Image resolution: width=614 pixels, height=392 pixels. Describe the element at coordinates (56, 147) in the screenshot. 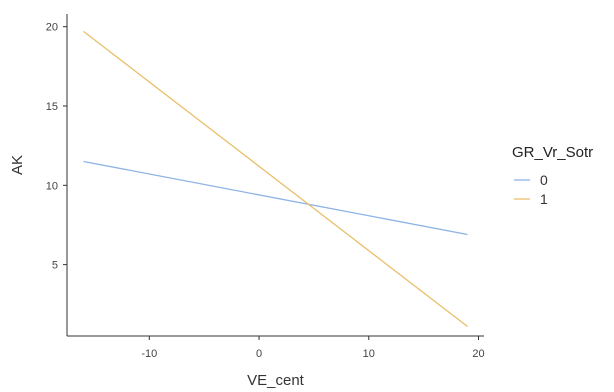

I see `y-axis-ticks: 5 10 15 20` at that location.